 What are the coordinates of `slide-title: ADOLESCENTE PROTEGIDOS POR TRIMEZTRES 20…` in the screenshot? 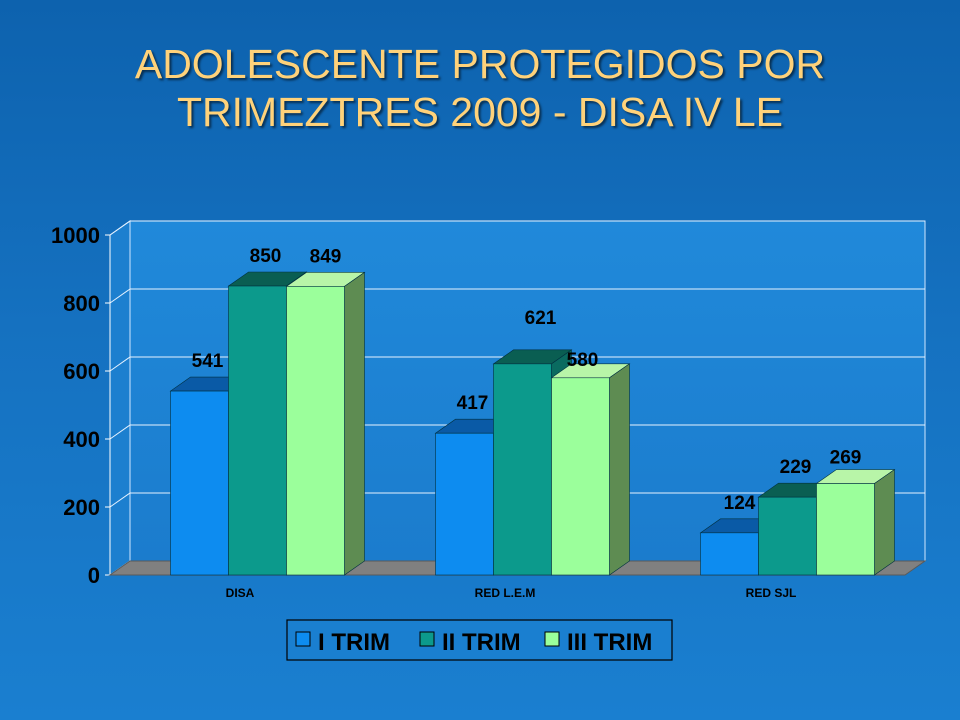 It's located at (480, 88).